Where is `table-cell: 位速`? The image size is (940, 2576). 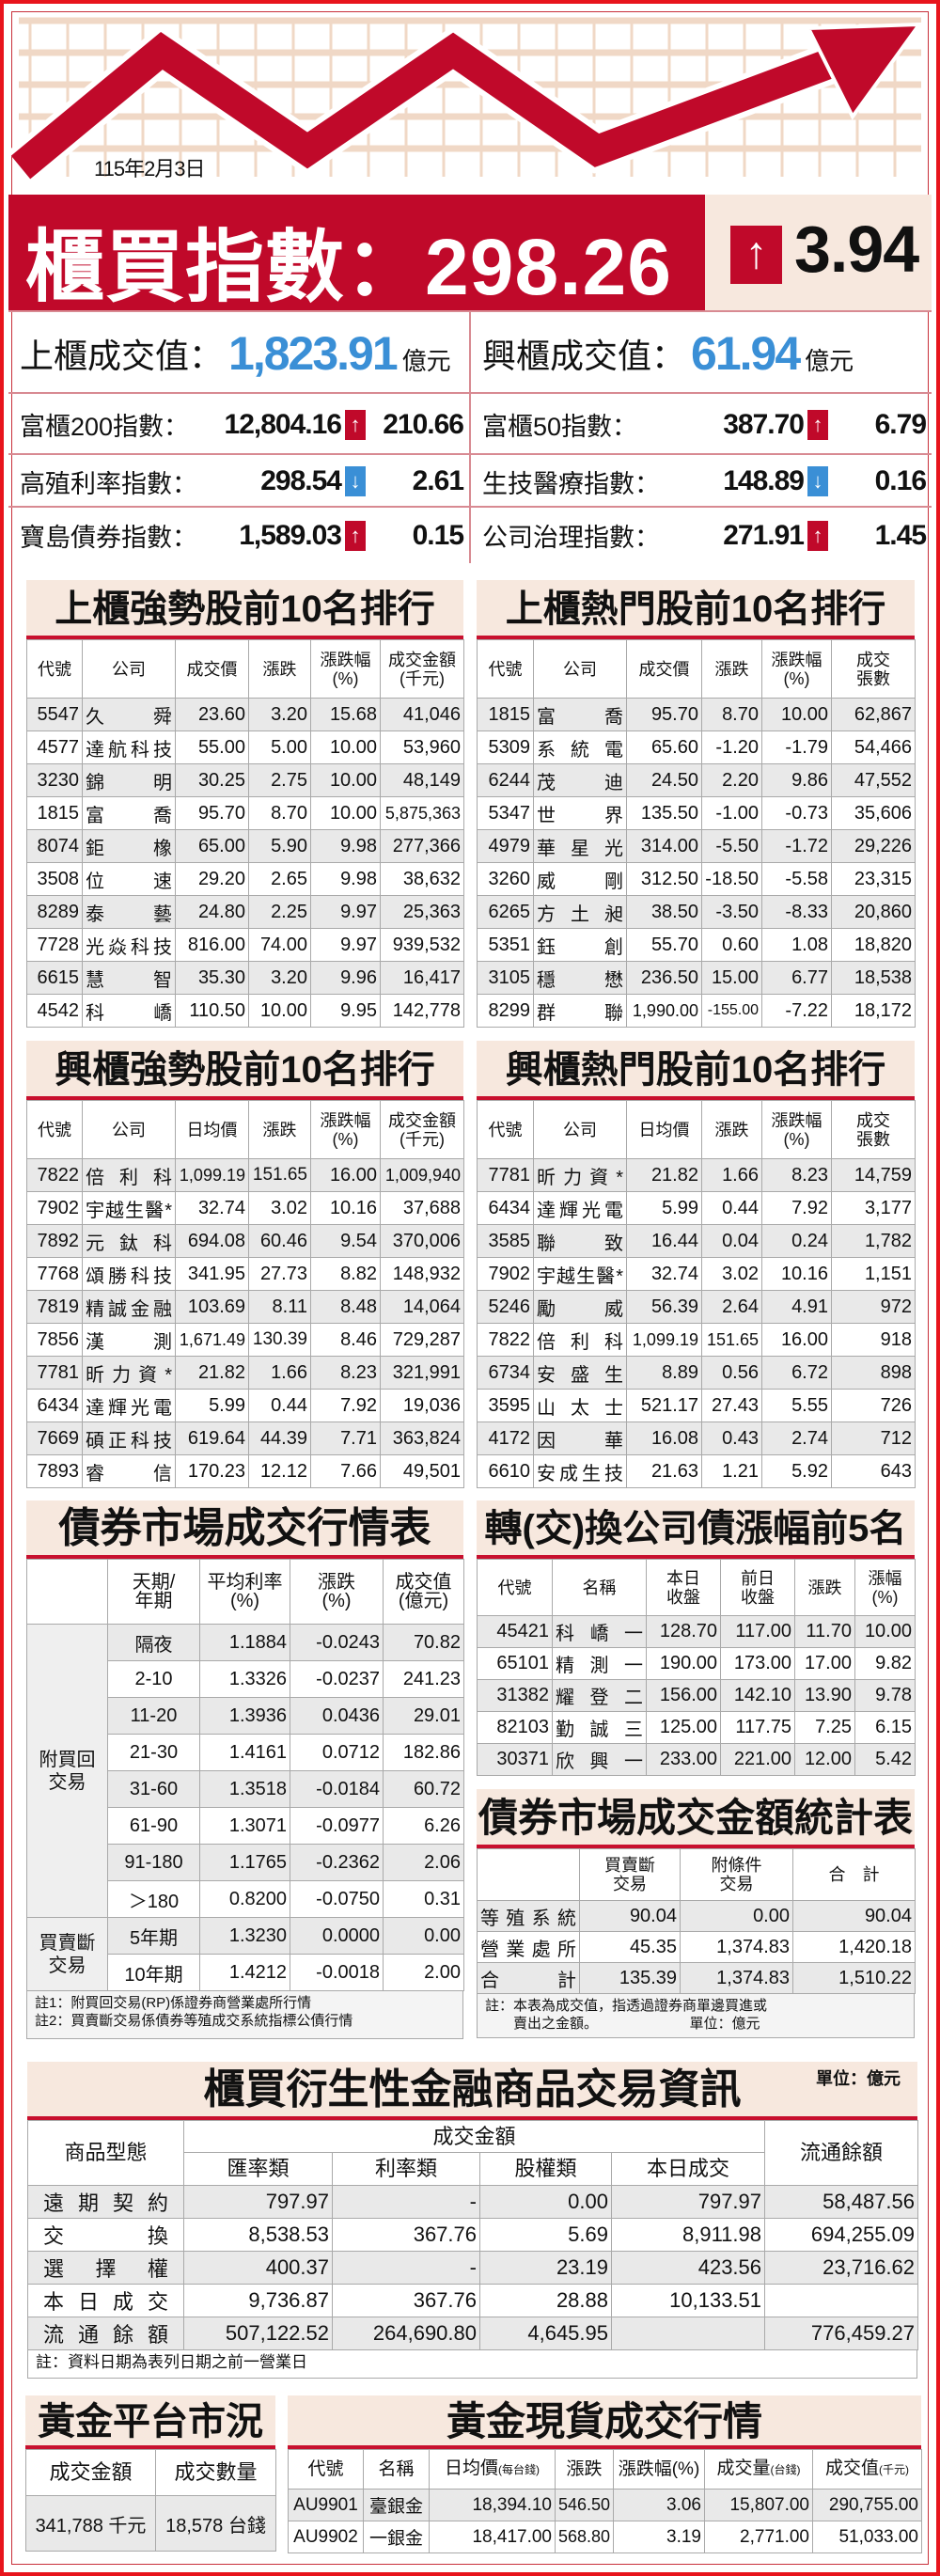
table-cell: 位速 is located at coordinates (129, 879).